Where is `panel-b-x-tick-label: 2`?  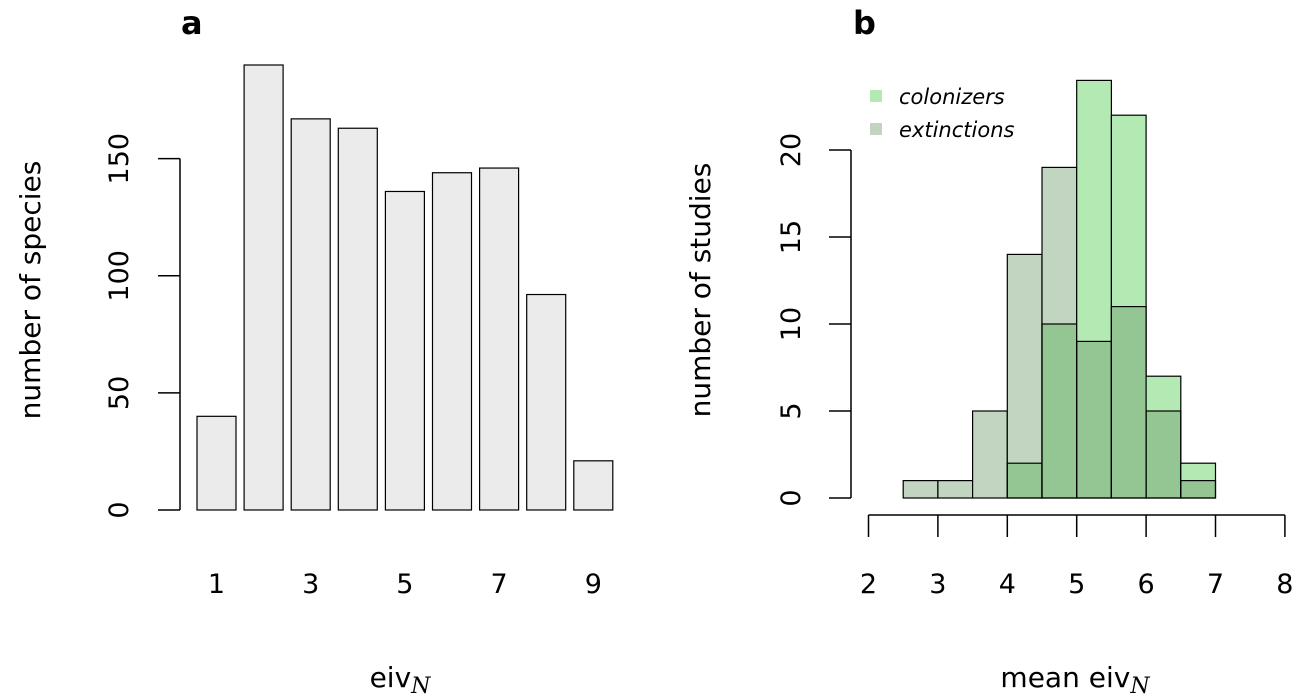 panel-b-x-tick-label: 2 is located at coordinates (868, 584).